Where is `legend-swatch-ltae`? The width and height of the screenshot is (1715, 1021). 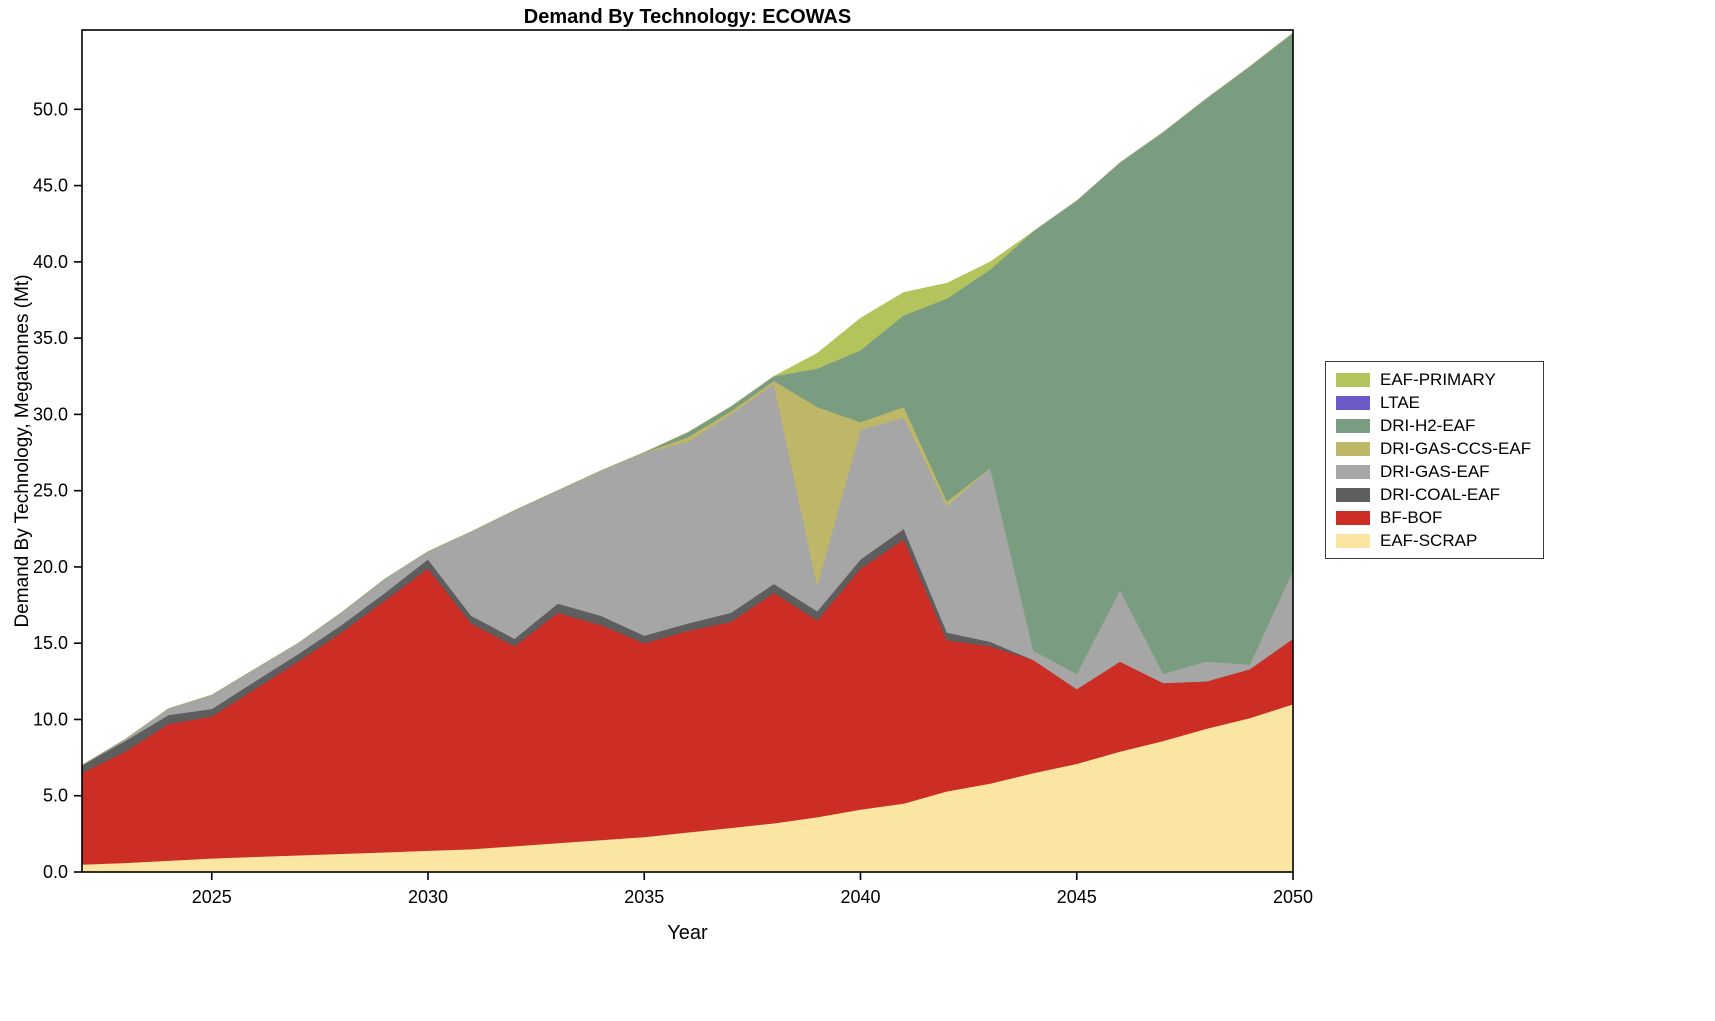 legend-swatch-ltae is located at coordinates (1353, 402).